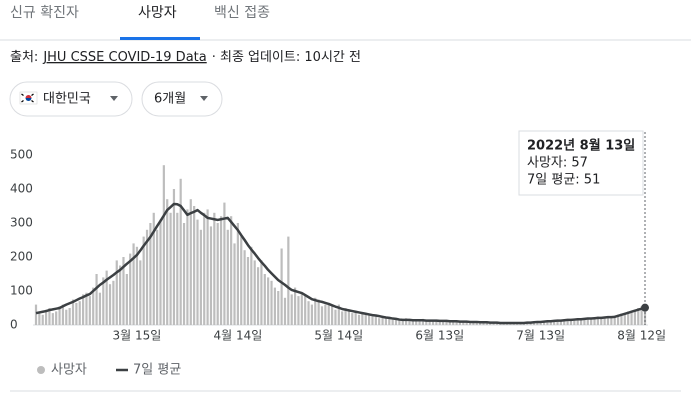 The image size is (691, 401). What do you see at coordinates (124, 57) in the screenshot?
I see `source-link: JHU CSSE COVID-19 Data` at bounding box center [124, 57].